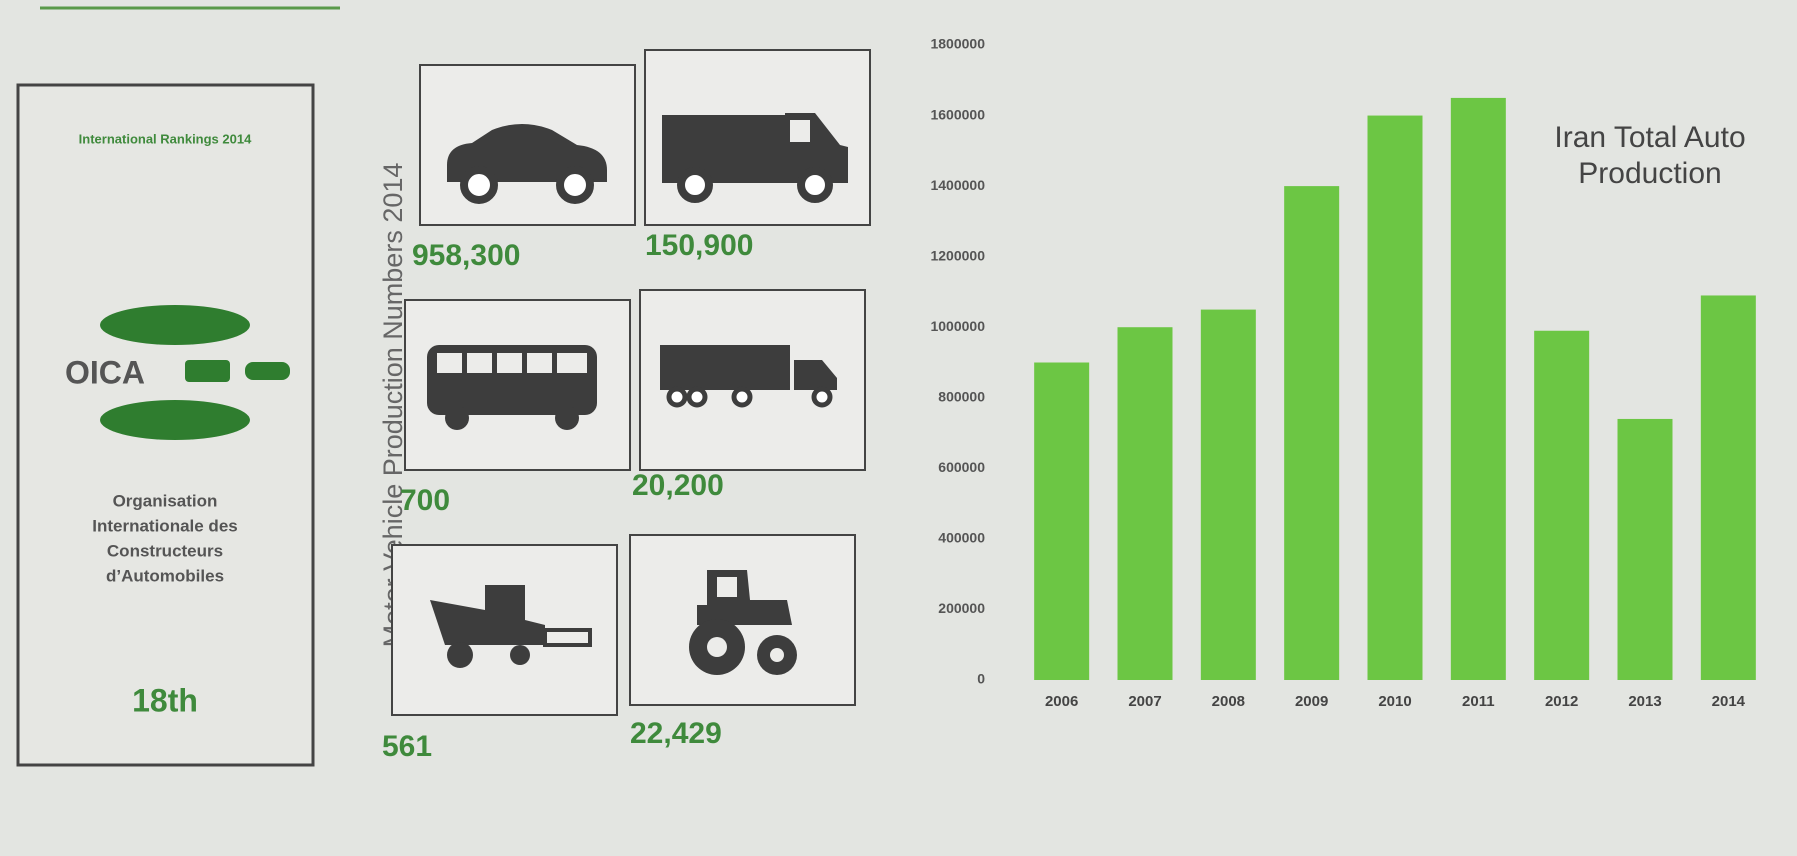  What do you see at coordinates (678, 485) in the screenshot?
I see `vehicle-value: 20,200` at bounding box center [678, 485].